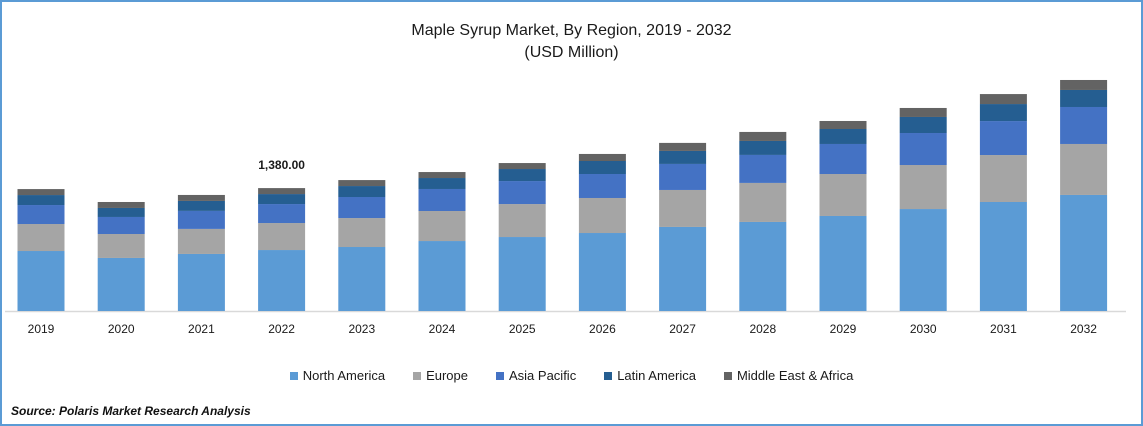 Image resolution: width=1143 pixels, height=426 pixels. I want to click on bar-segment-north-america-2020, so click(121, 284).